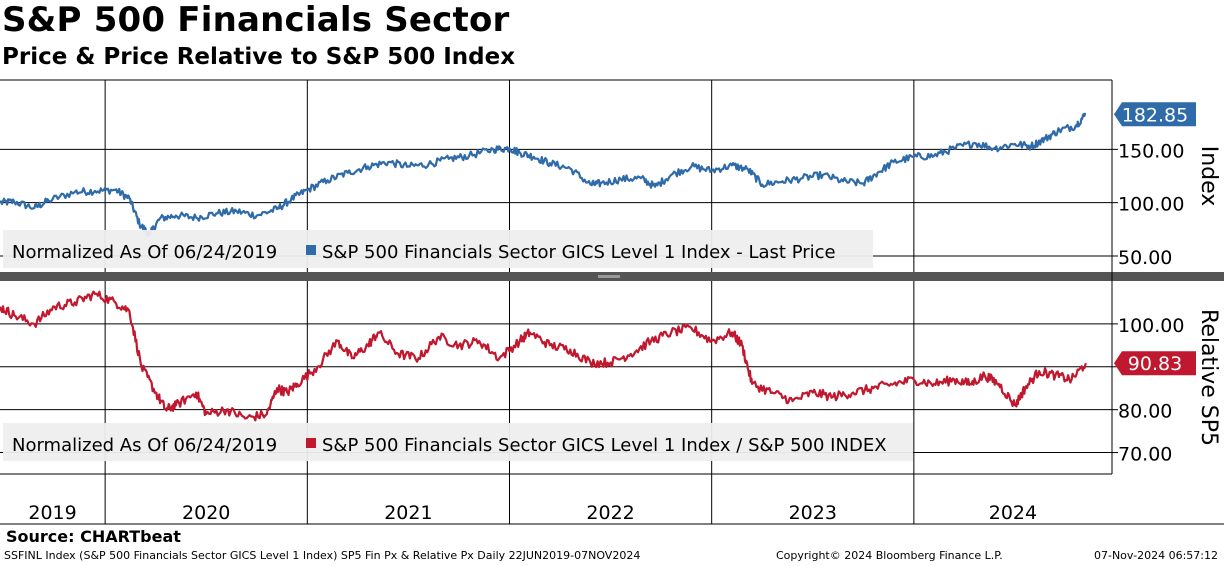 The image size is (1224, 566). I want to click on last-value-tag: 182.85, so click(1155, 114).